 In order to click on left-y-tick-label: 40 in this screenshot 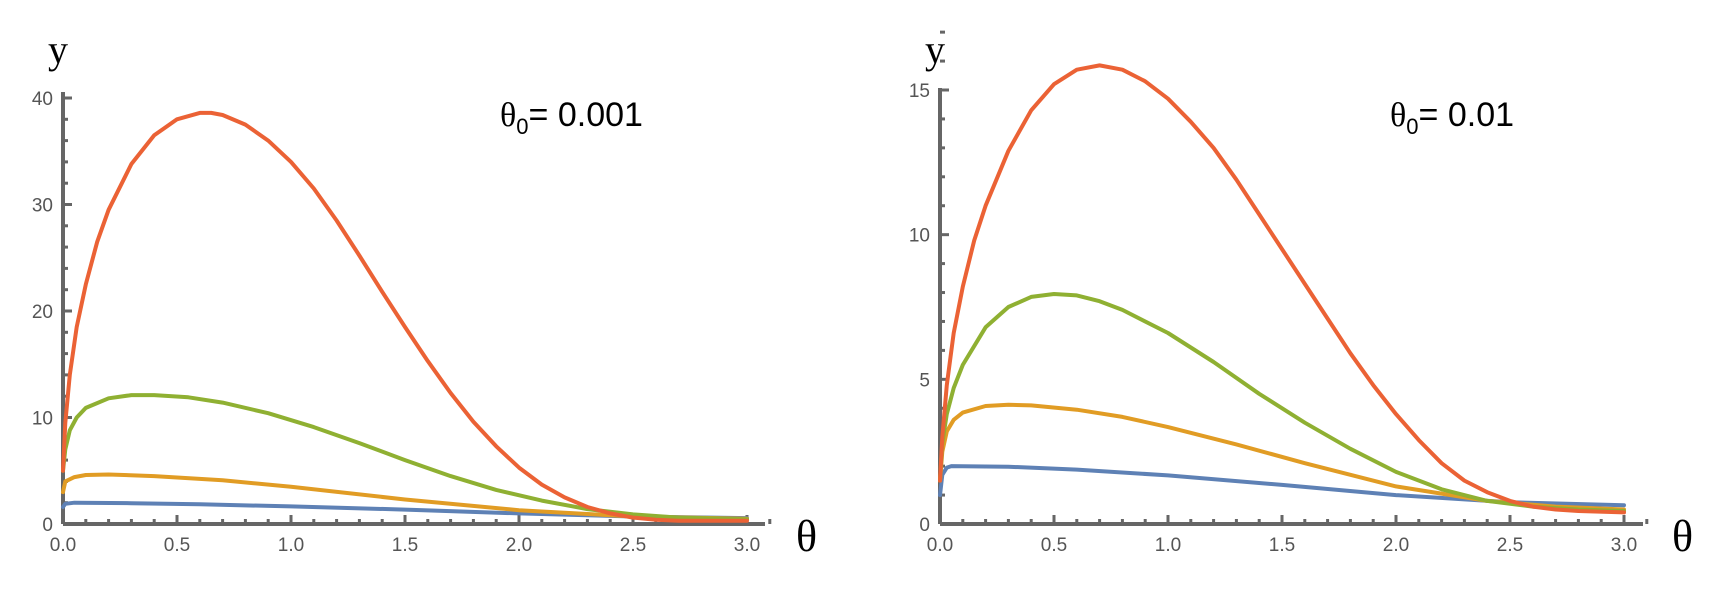, I will do `click(42, 99)`.